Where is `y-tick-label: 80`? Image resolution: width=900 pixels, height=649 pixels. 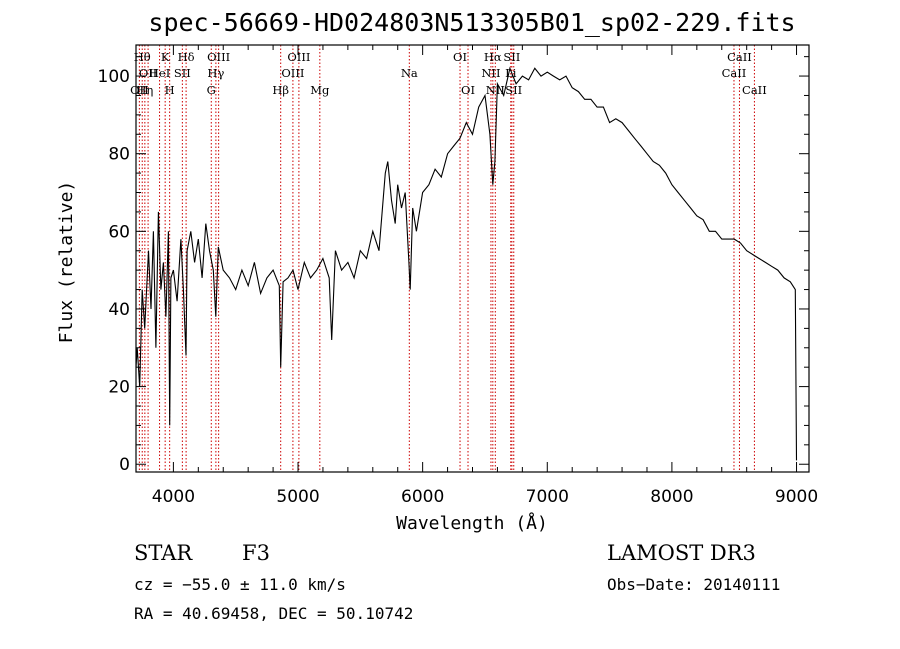 y-tick-label: 80 is located at coordinates (119, 155).